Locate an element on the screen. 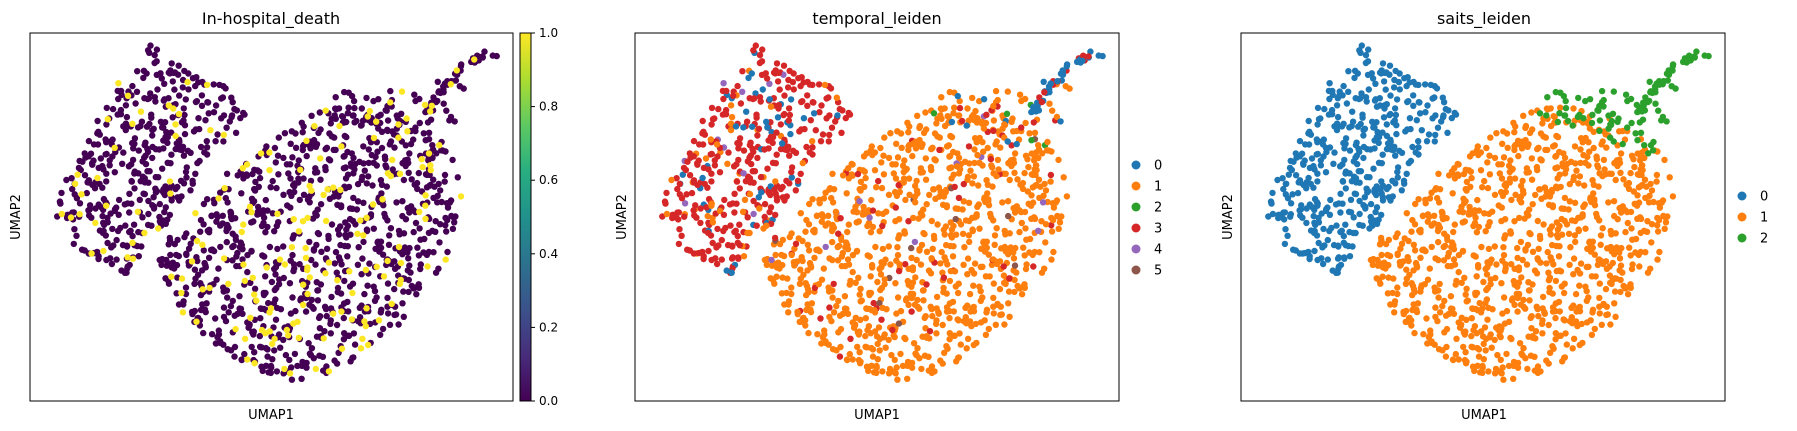 The height and width of the screenshot is (431, 1797). colorbar: 0.00.20.40.60.81.0 is located at coordinates (538, 217).